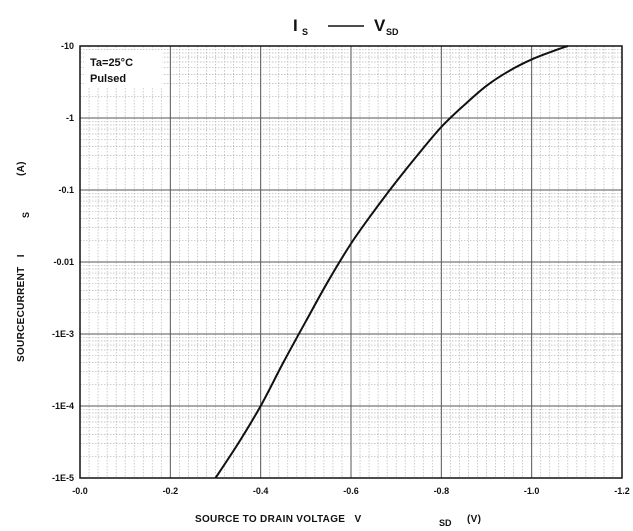 This screenshot has height=531, width=633. Describe the element at coordinates (63, 478) in the screenshot. I see `y-tick-label: -1E-5` at that location.